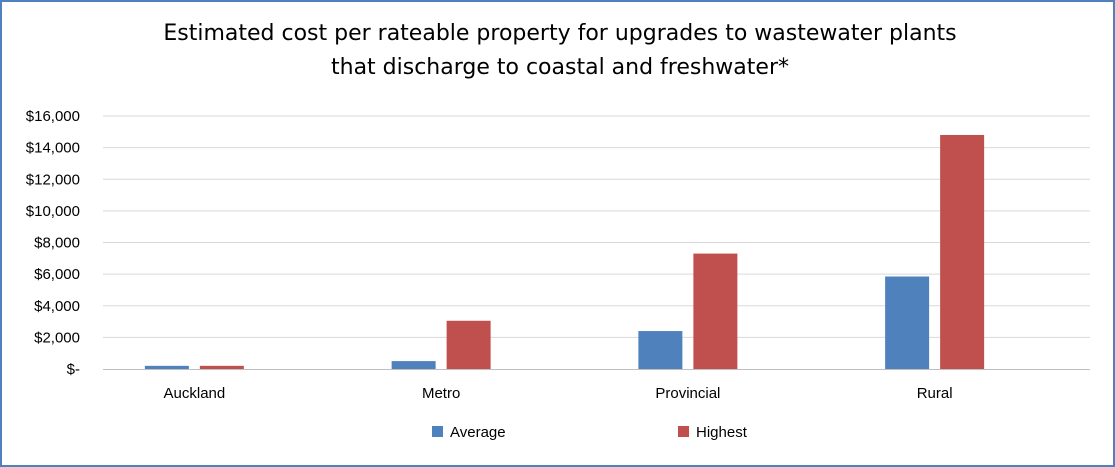  What do you see at coordinates (53, 148) in the screenshot?
I see `y-tick-label: $14,000` at bounding box center [53, 148].